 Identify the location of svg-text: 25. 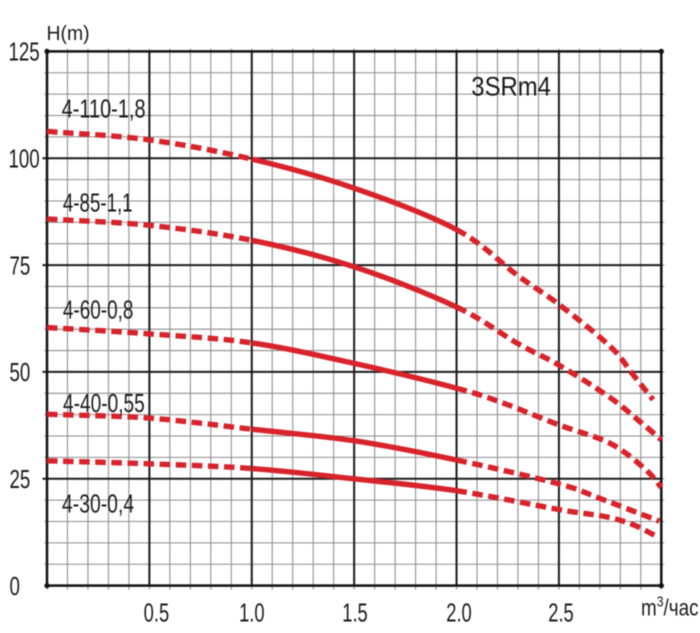
(20, 479).